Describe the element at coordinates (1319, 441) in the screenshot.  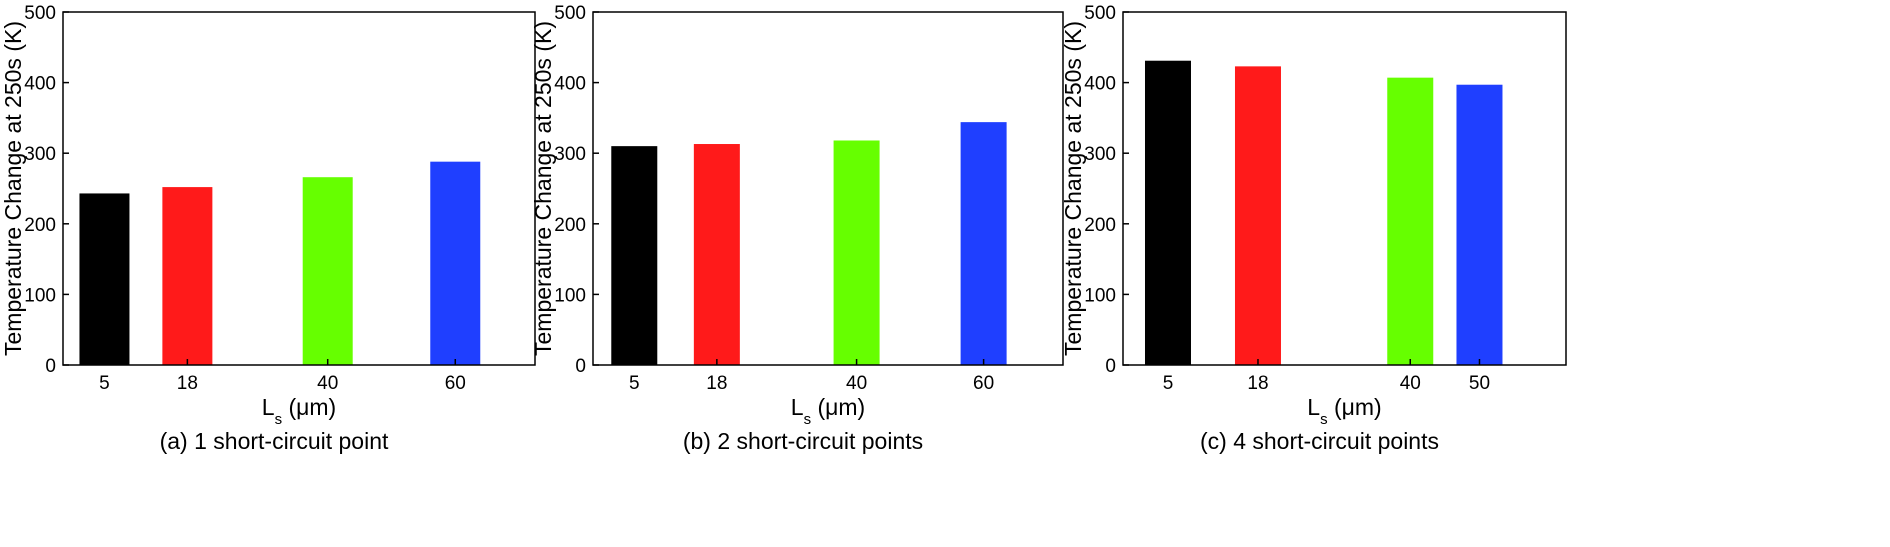
I see `panel-caption: (c) 4 short-circuit points` at that location.